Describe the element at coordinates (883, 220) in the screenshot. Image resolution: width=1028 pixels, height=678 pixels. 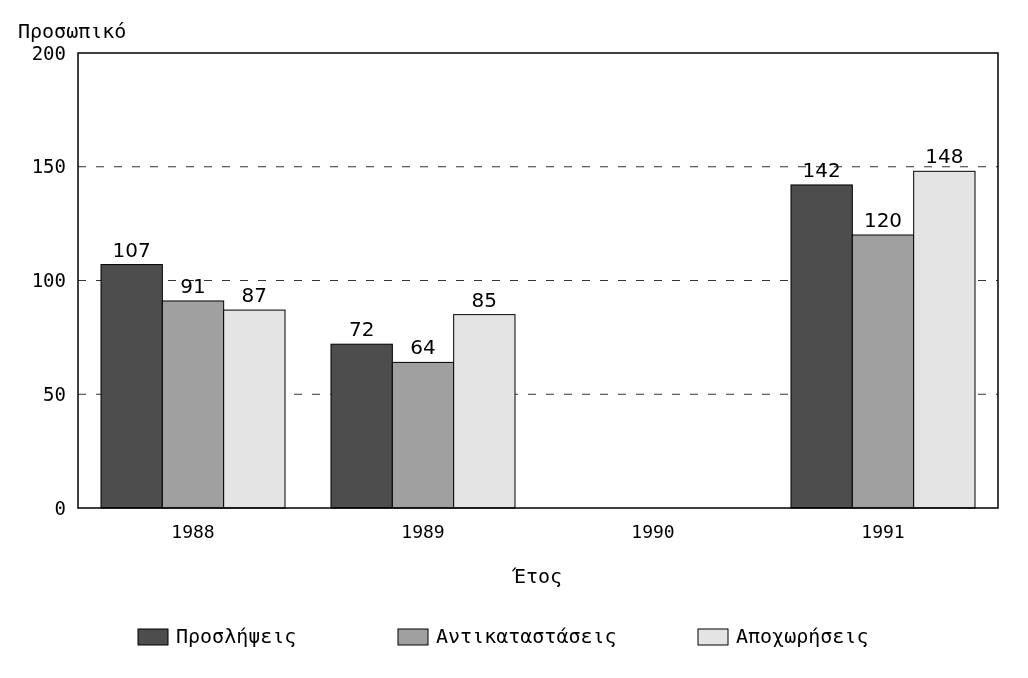
I see `data-label: 120` at that location.